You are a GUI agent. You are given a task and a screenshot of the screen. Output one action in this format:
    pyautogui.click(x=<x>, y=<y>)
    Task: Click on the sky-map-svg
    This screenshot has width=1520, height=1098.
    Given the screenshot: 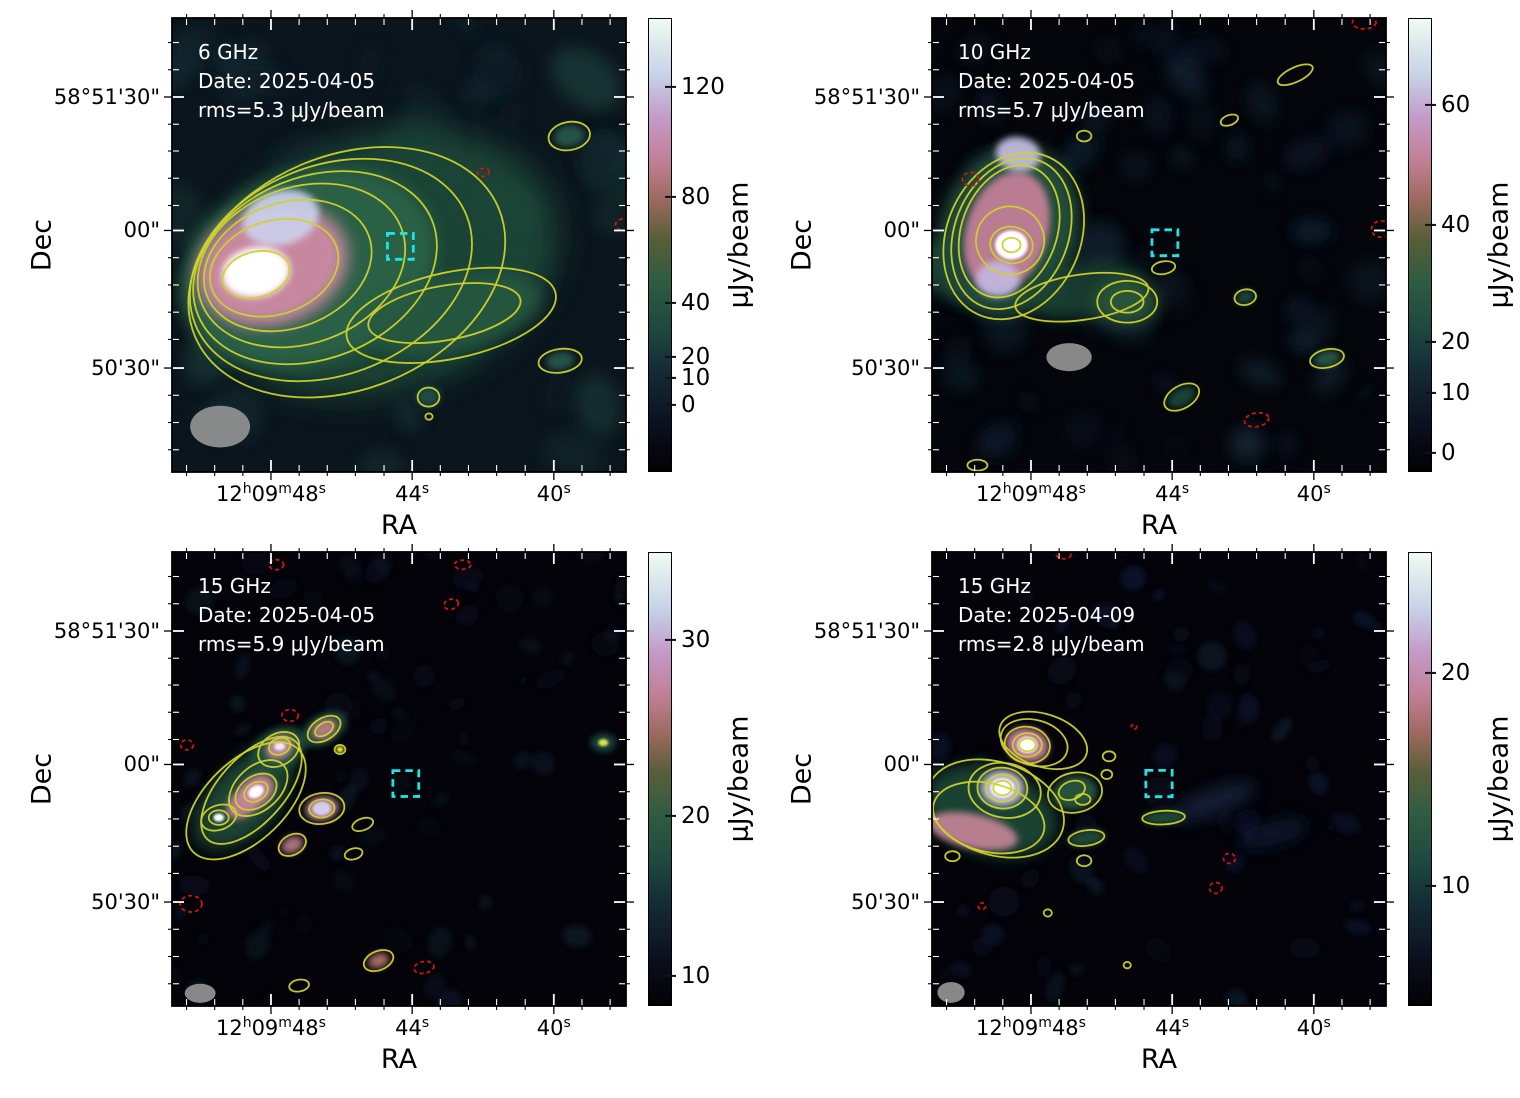 What is the action you would take?
    pyautogui.click(x=1159, y=779)
    